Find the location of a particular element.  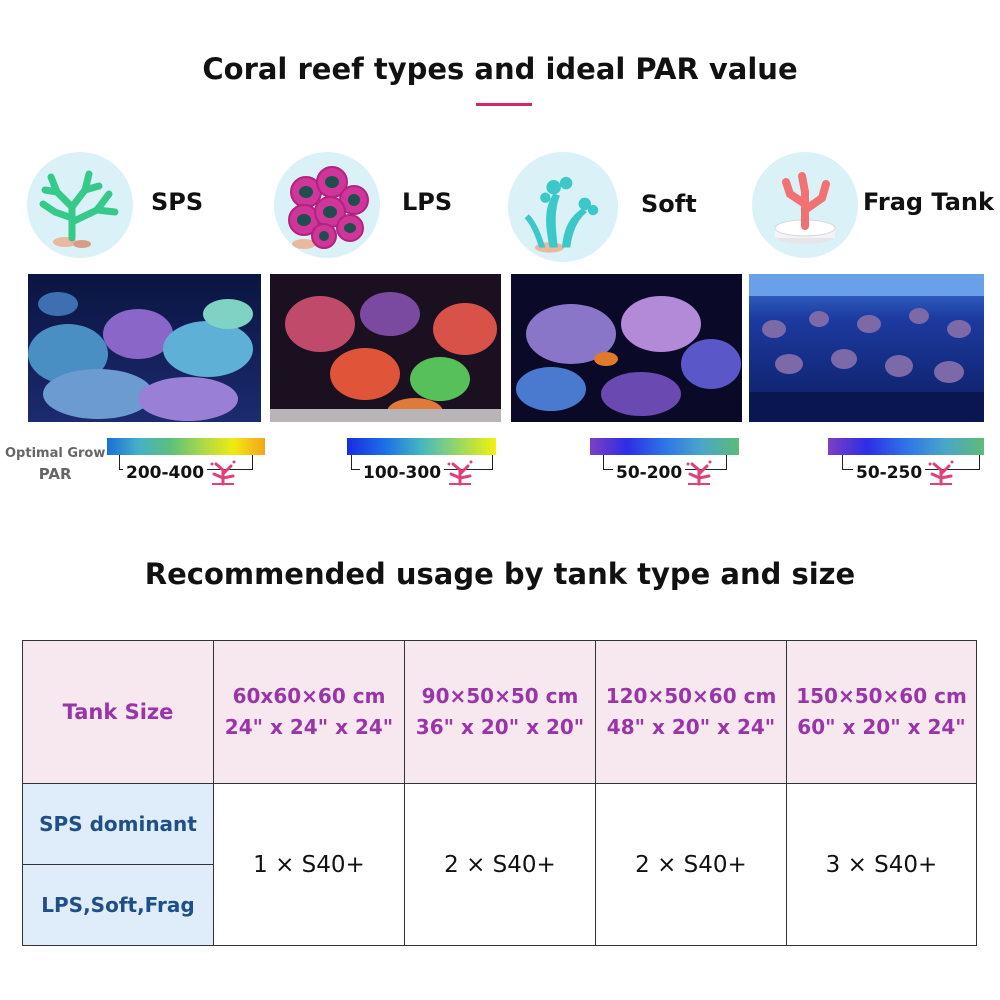

par-range-value: 100-300 is located at coordinates (402, 473).